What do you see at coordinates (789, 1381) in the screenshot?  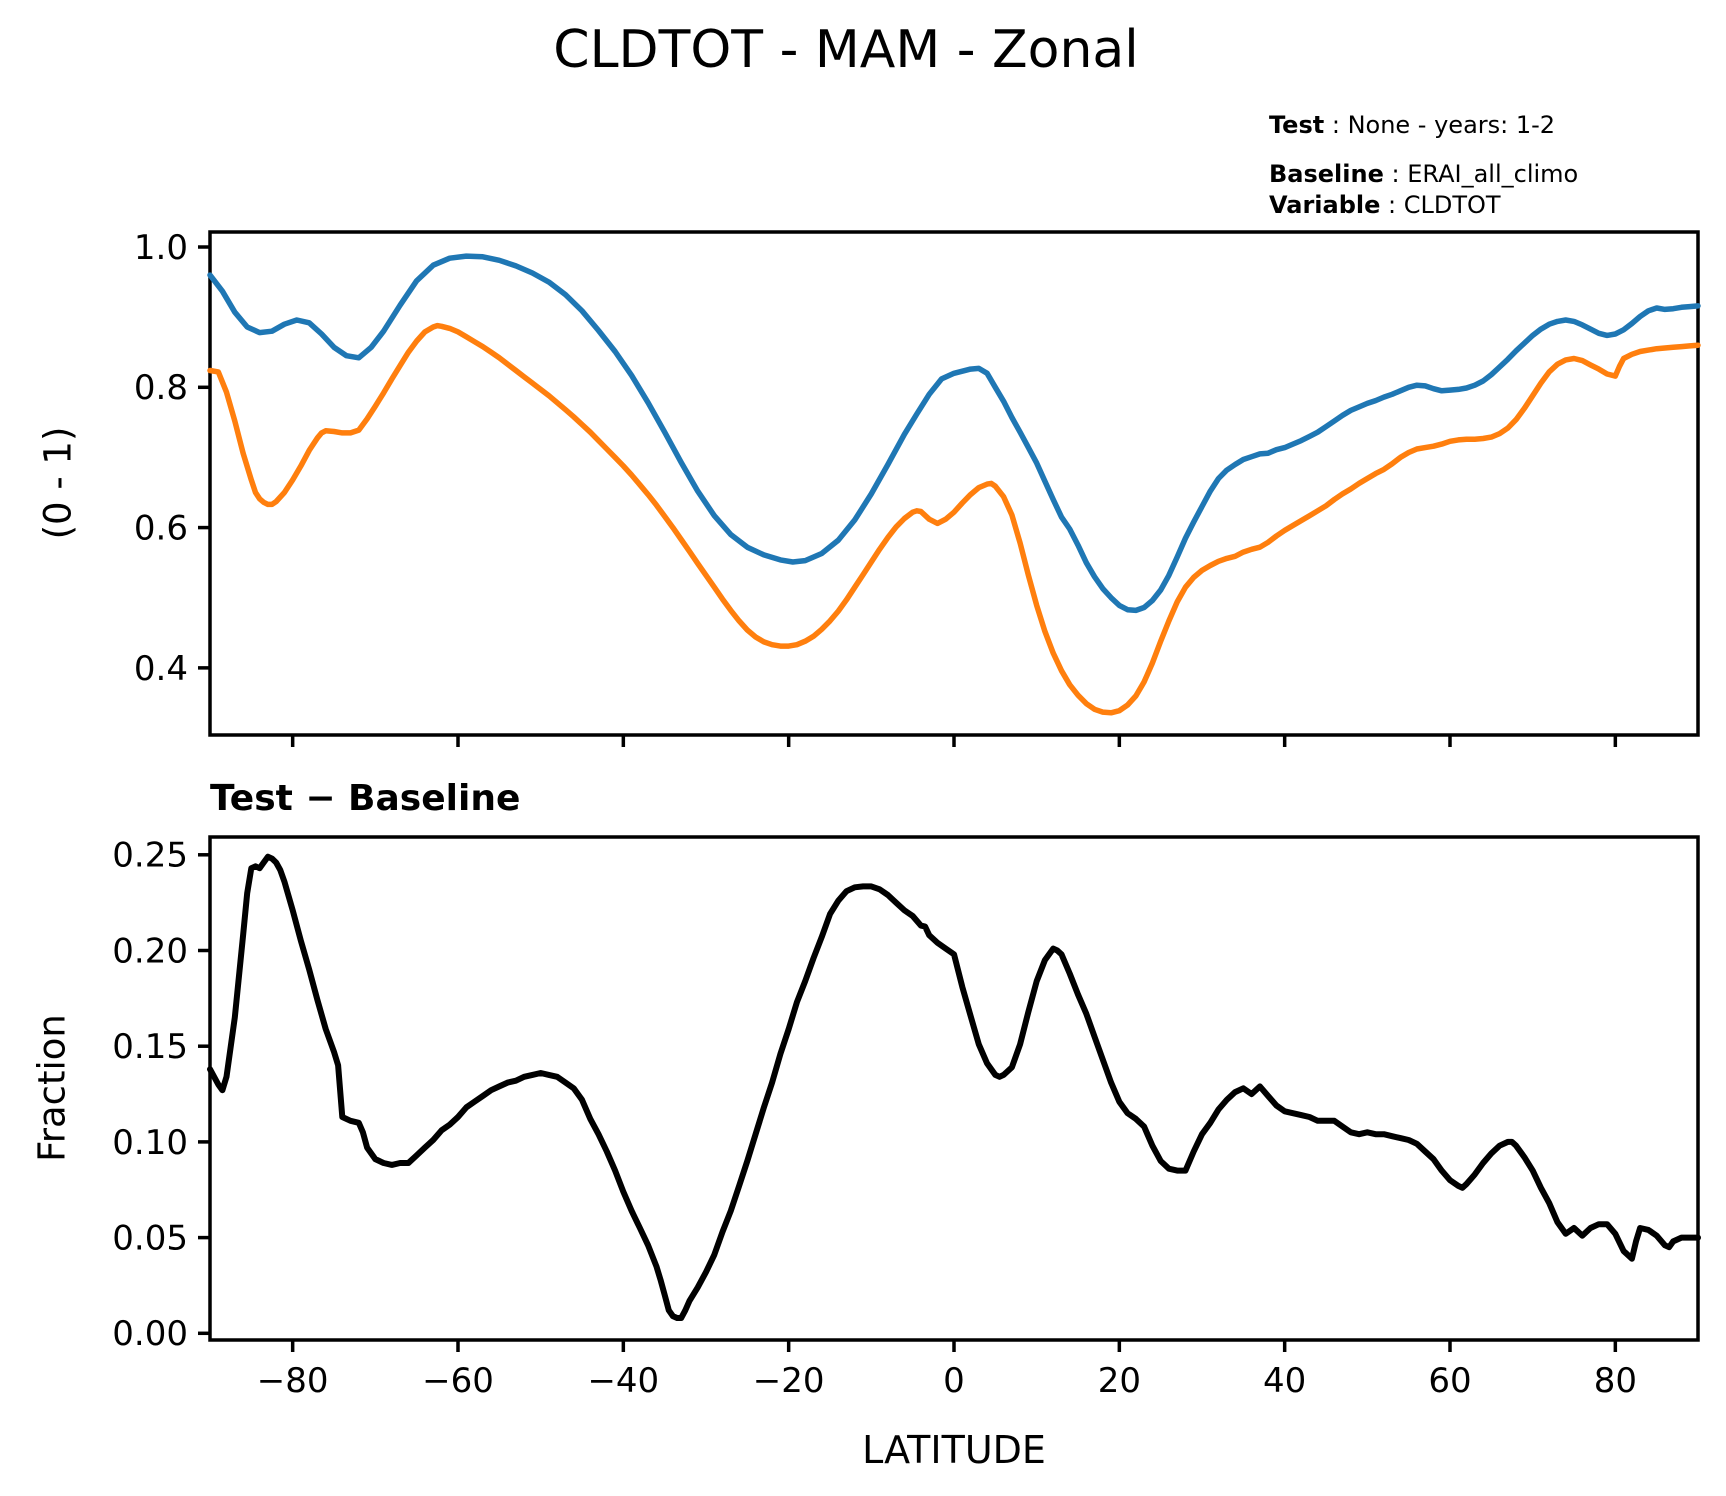 I see `x-tick-label: −20` at bounding box center [789, 1381].